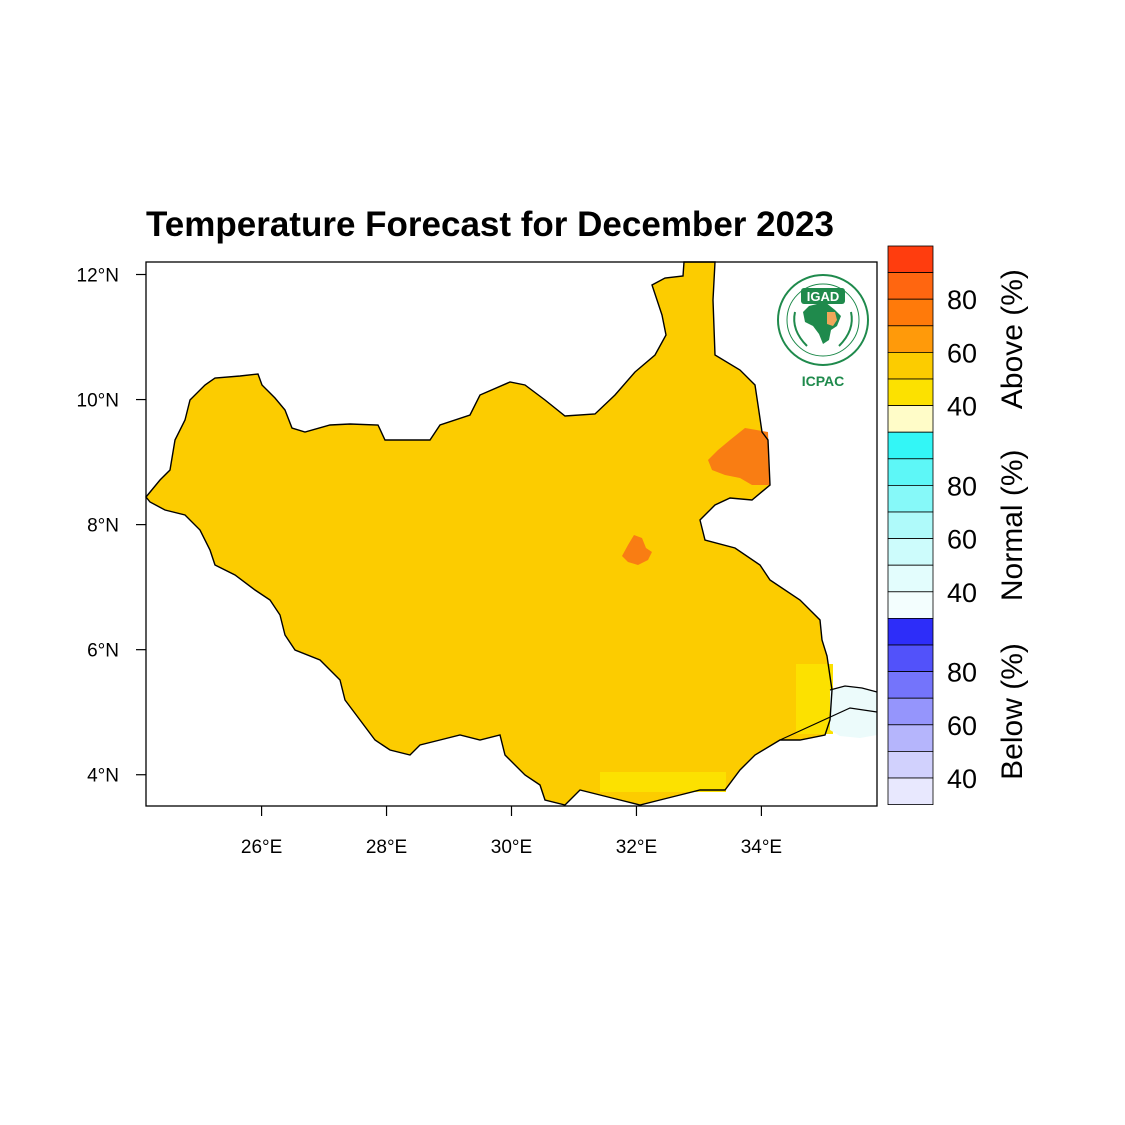 This screenshot has width=1125, height=1125. Describe the element at coordinates (761, 847) in the screenshot. I see `x-tick-label: 34°E` at that location.